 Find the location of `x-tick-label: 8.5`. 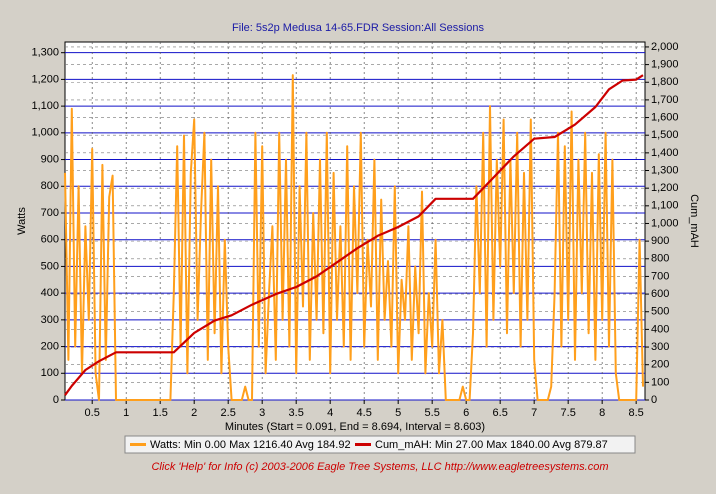

x-tick-label: 8.5 is located at coordinates (636, 413).